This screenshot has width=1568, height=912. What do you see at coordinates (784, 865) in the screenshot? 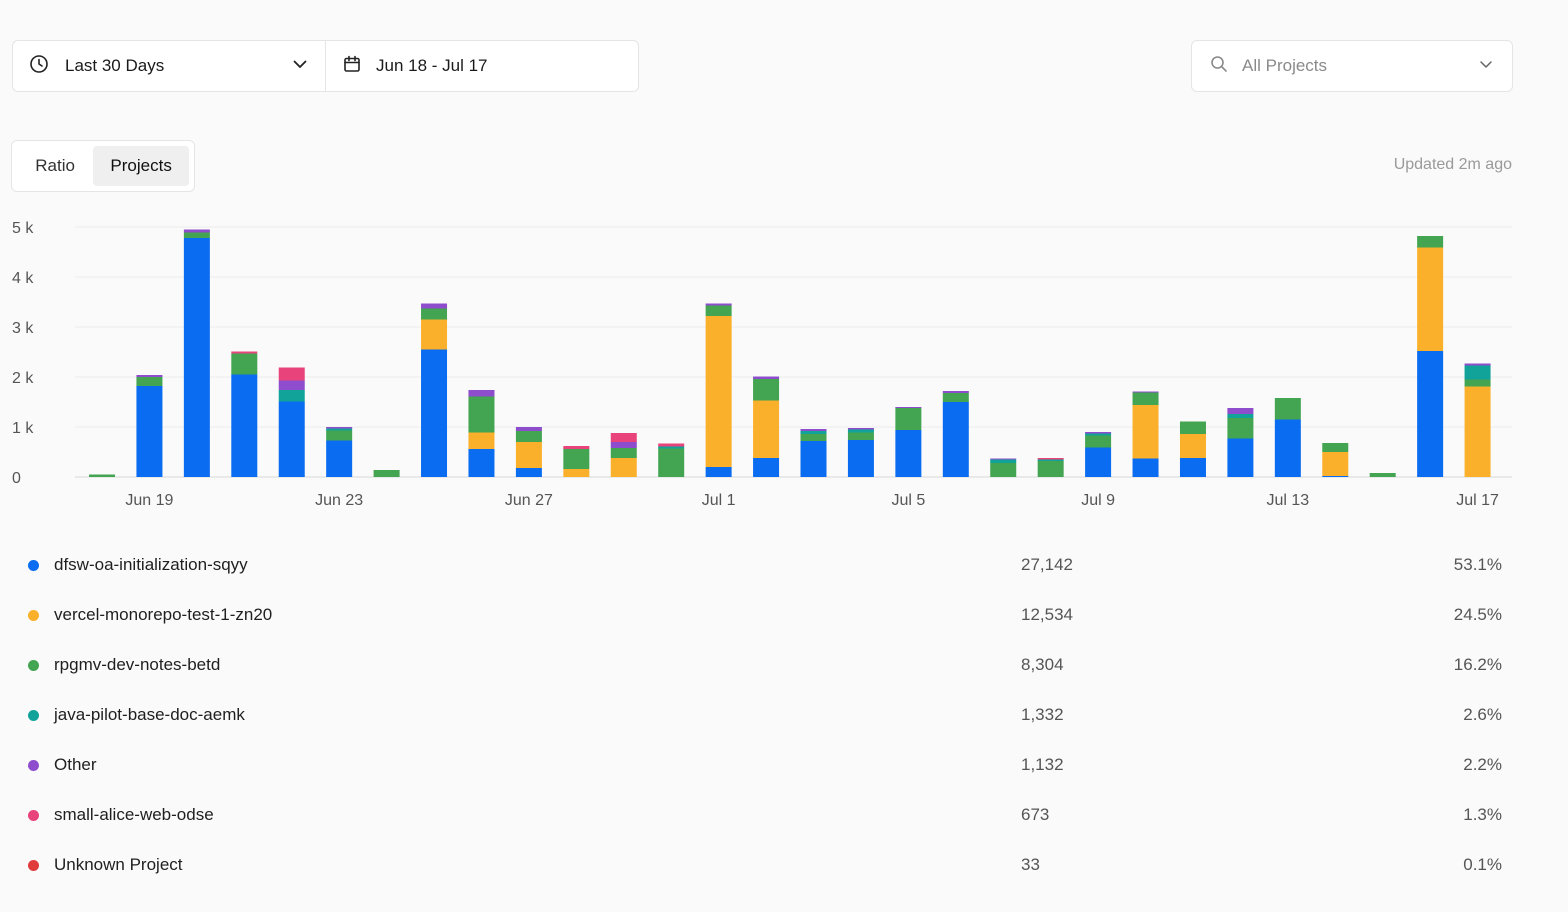
I see `legend-row: Unknown Project 33 0.1%` at bounding box center [784, 865].